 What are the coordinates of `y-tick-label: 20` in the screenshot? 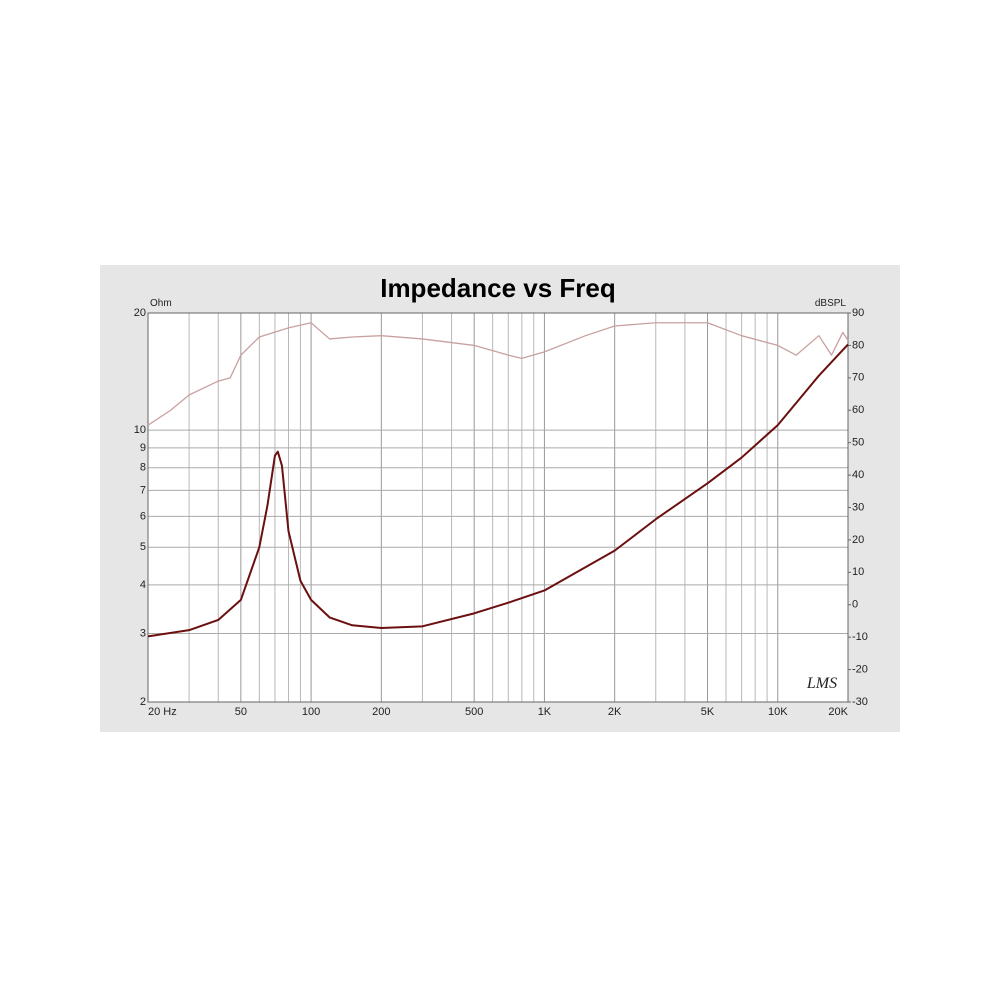 It's located at (140, 313).